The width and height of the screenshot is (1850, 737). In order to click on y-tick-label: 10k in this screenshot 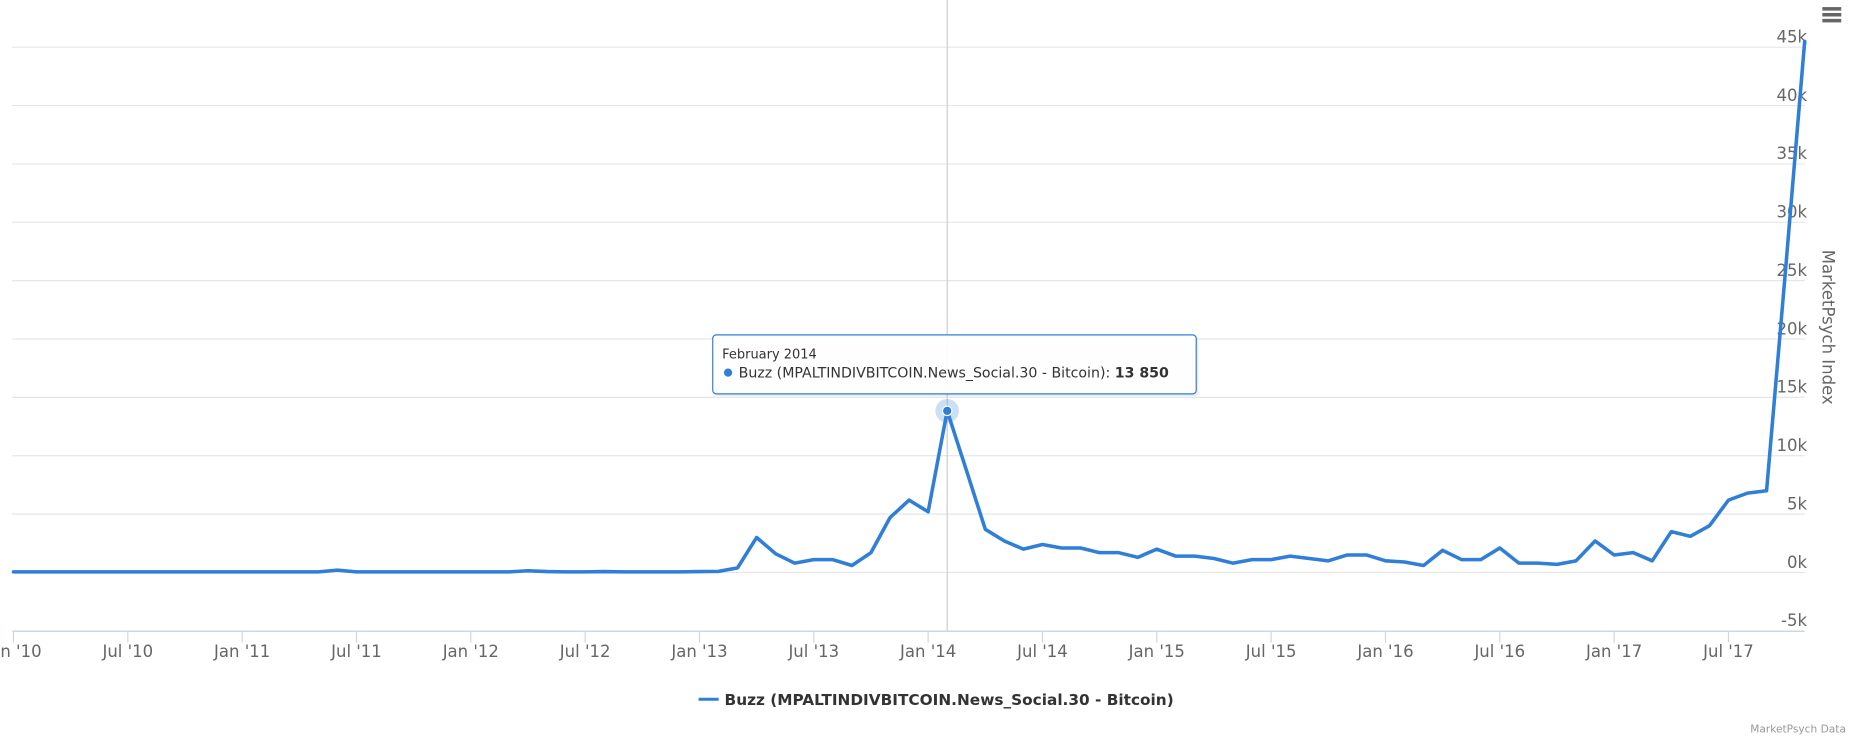, I will do `click(1791, 445)`.